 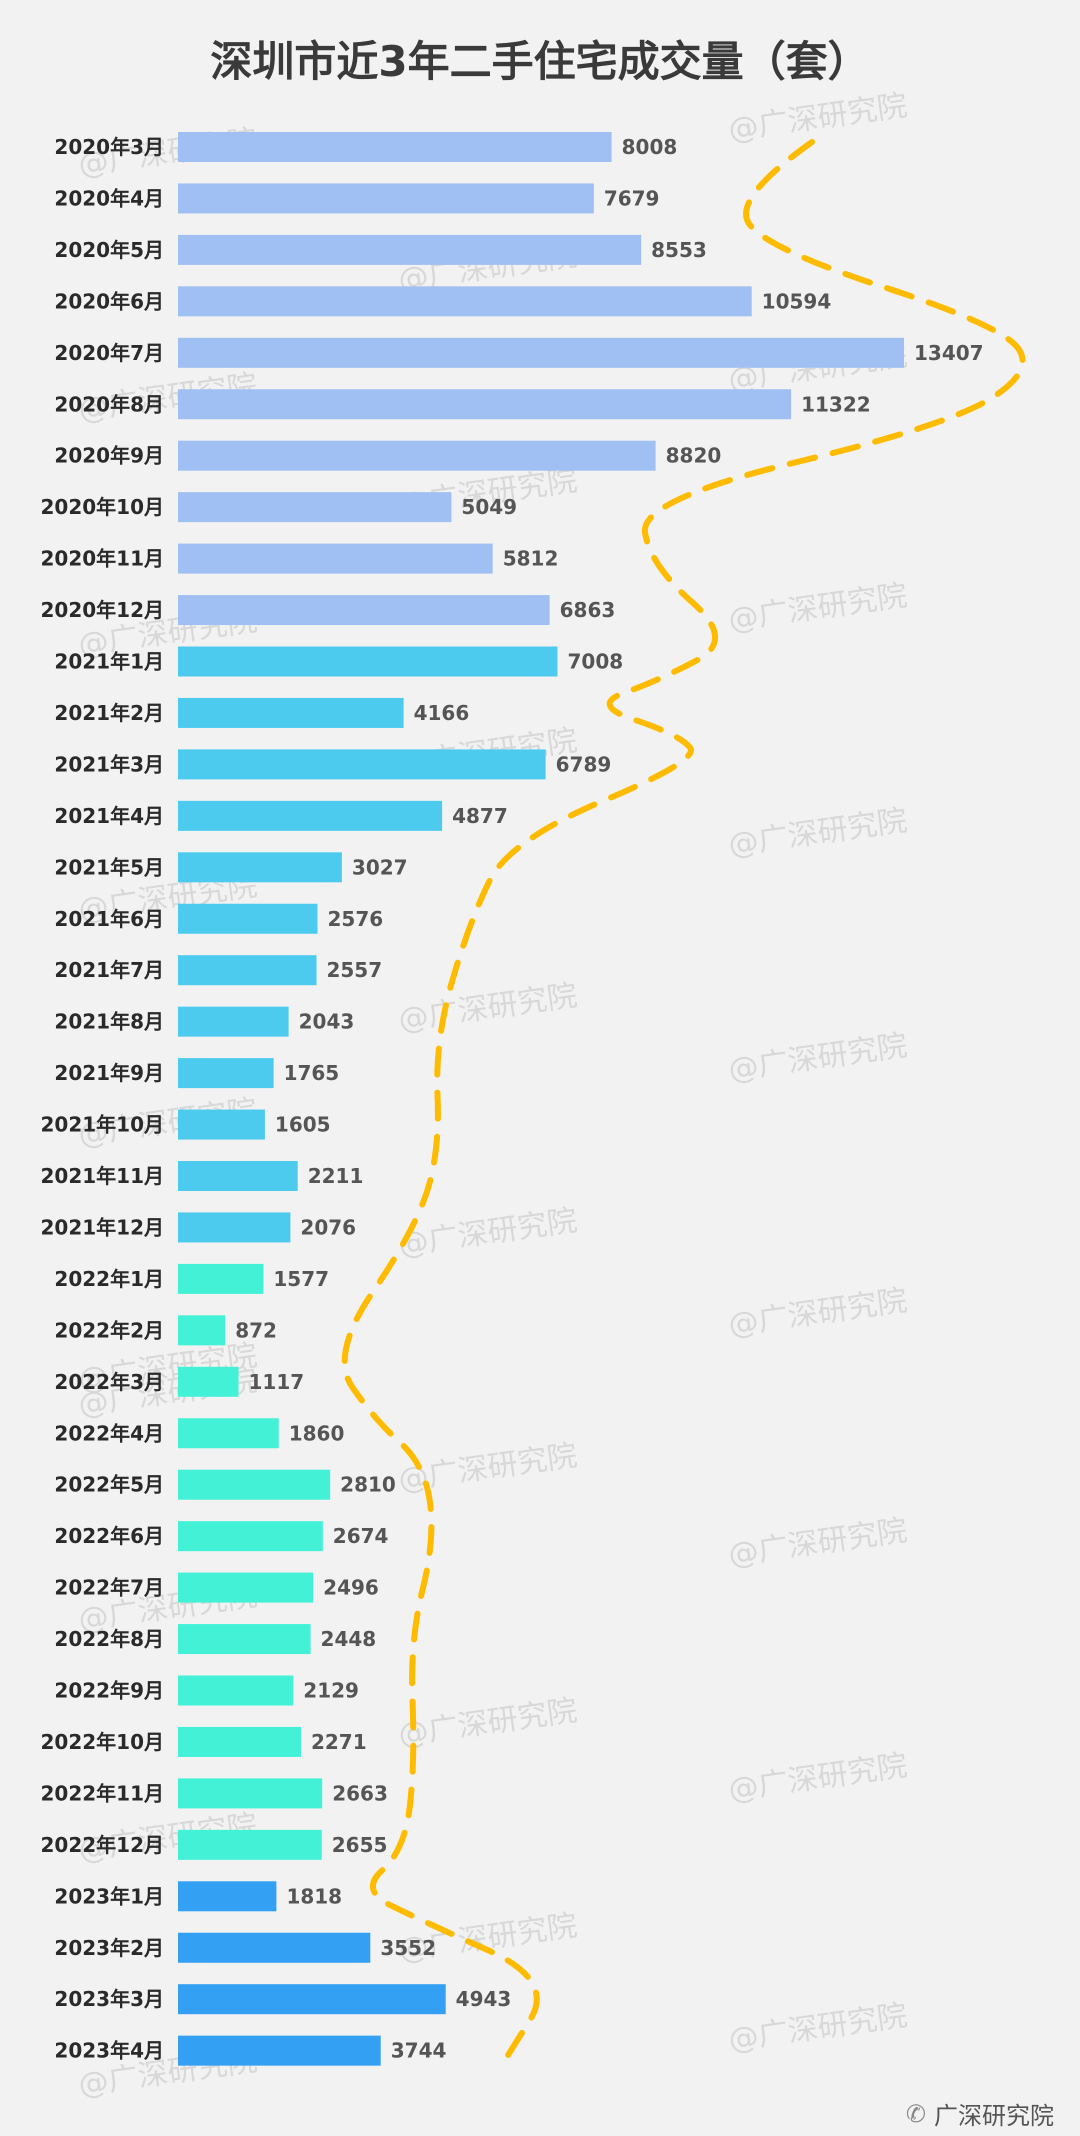 What do you see at coordinates (531, 559) in the screenshot?
I see `value-label: 5812` at bounding box center [531, 559].